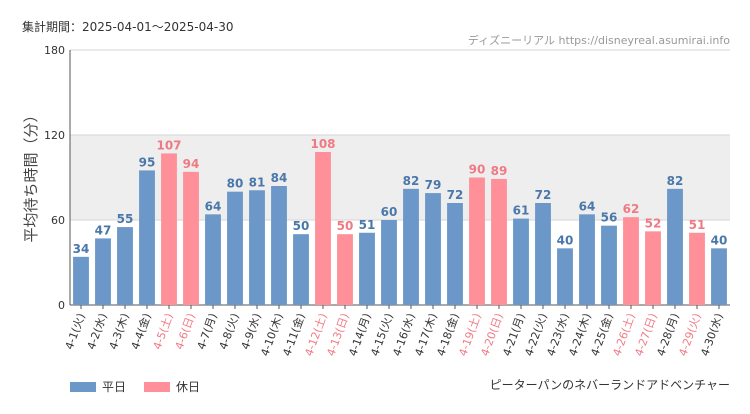  Describe the element at coordinates (119, 332) in the screenshot. I see `x-tick-label: 4-3(木)` at that location.